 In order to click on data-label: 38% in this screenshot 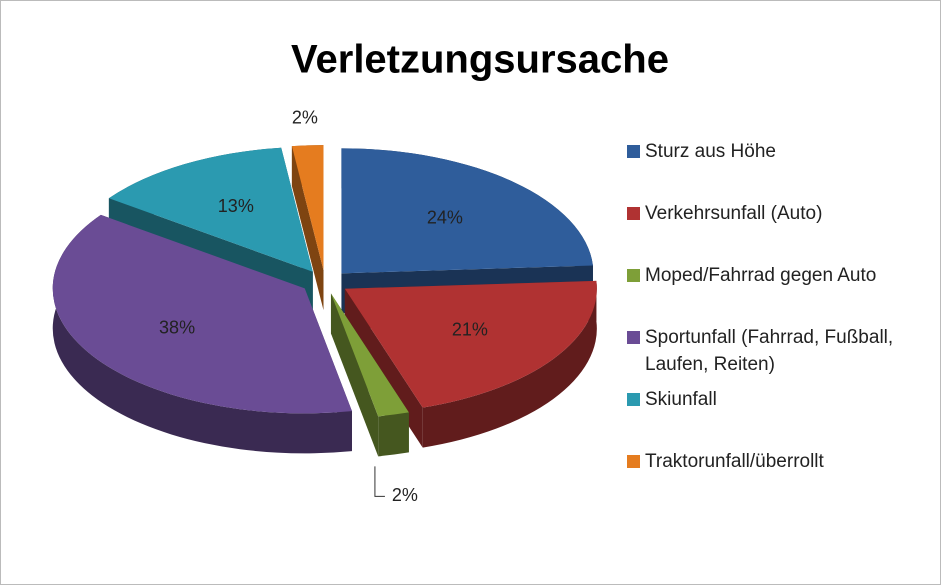, I will do `click(177, 327)`.